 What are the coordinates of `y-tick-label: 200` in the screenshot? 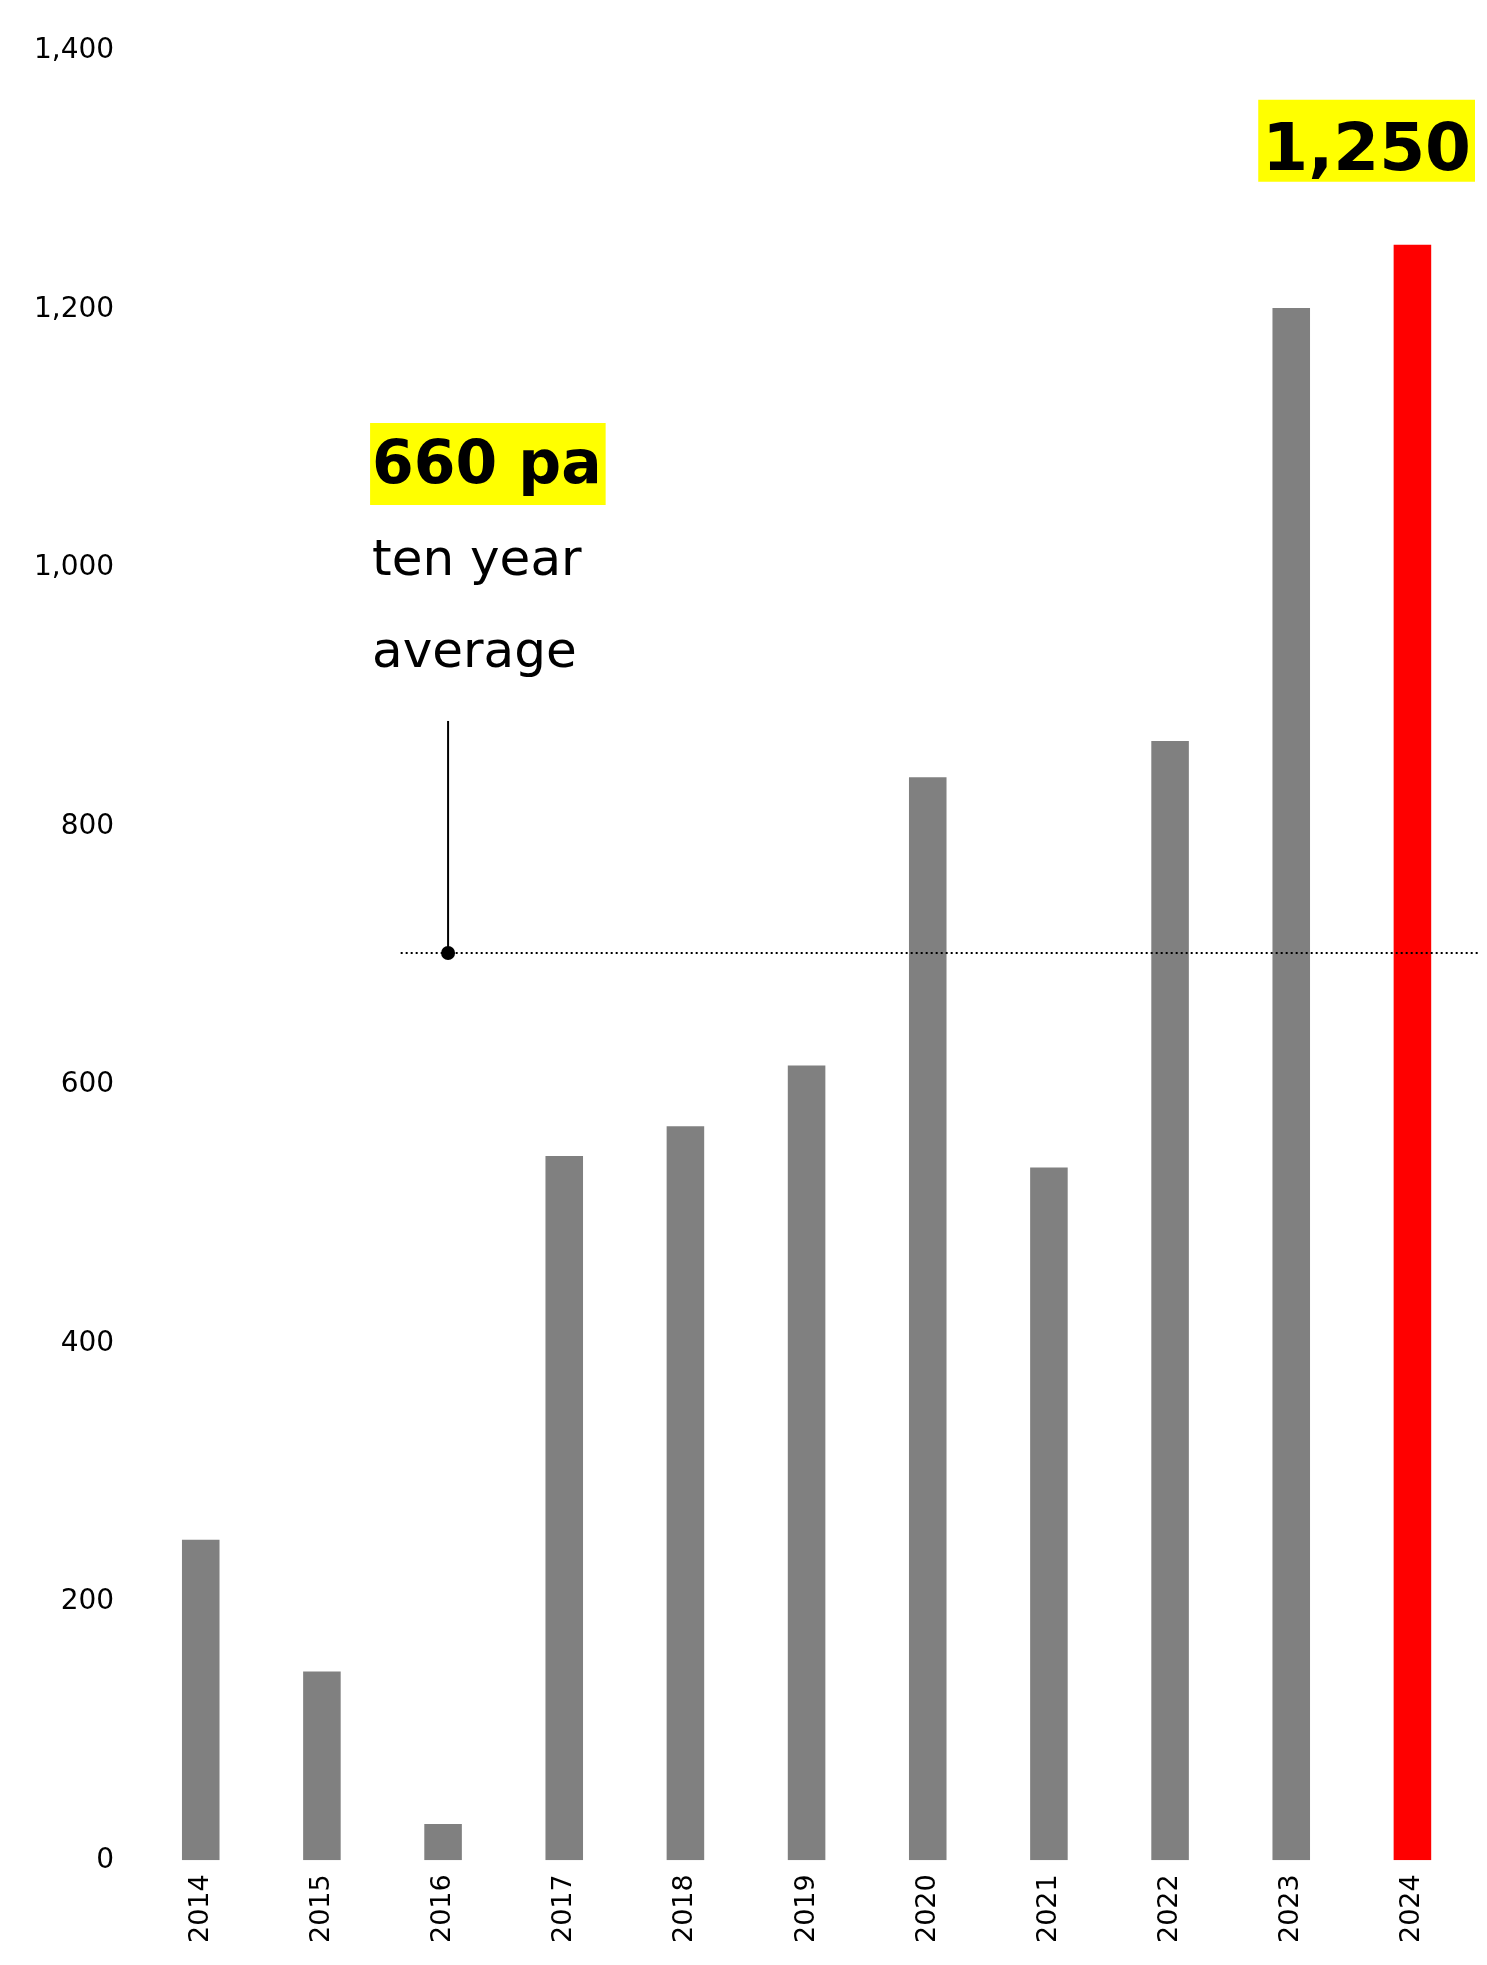 It's located at (87, 1600).